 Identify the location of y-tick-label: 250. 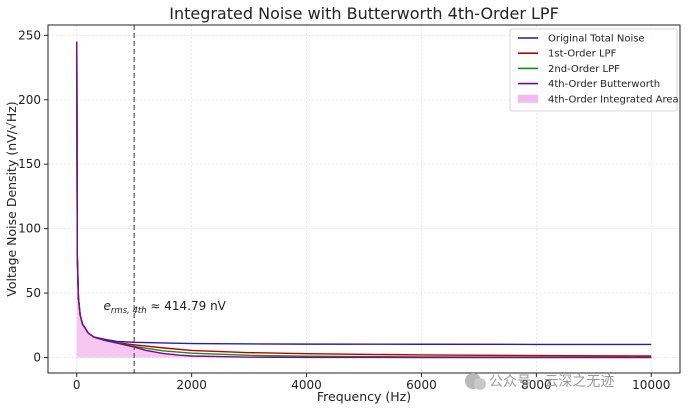
(29, 35).